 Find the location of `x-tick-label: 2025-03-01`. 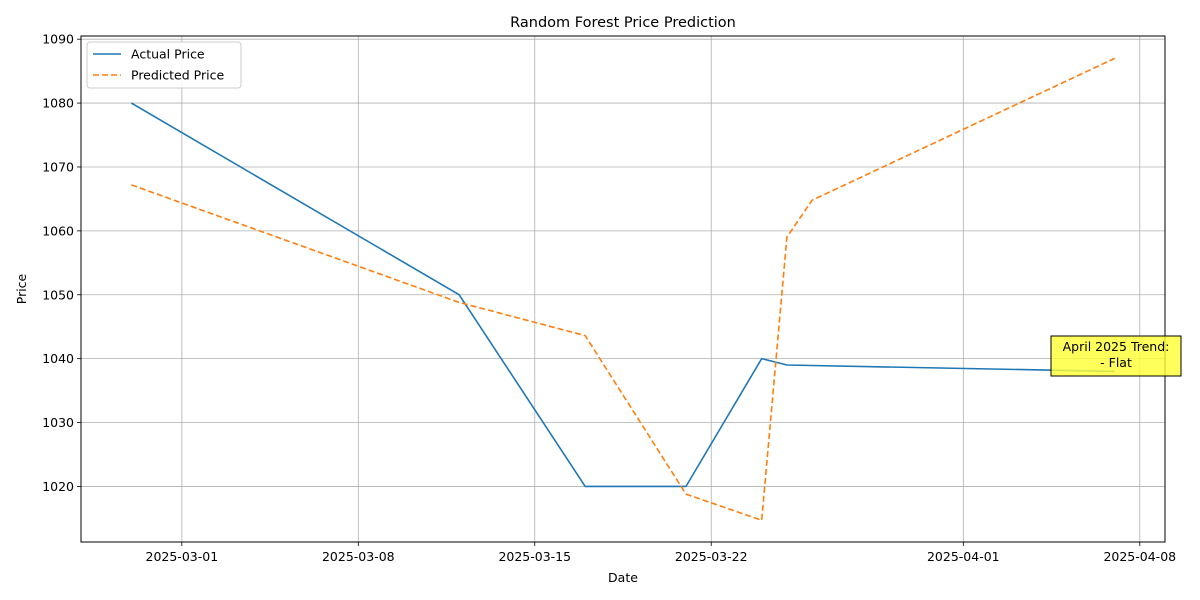

x-tick-label: 2025-03-01 is located at coordinates (182, 556).